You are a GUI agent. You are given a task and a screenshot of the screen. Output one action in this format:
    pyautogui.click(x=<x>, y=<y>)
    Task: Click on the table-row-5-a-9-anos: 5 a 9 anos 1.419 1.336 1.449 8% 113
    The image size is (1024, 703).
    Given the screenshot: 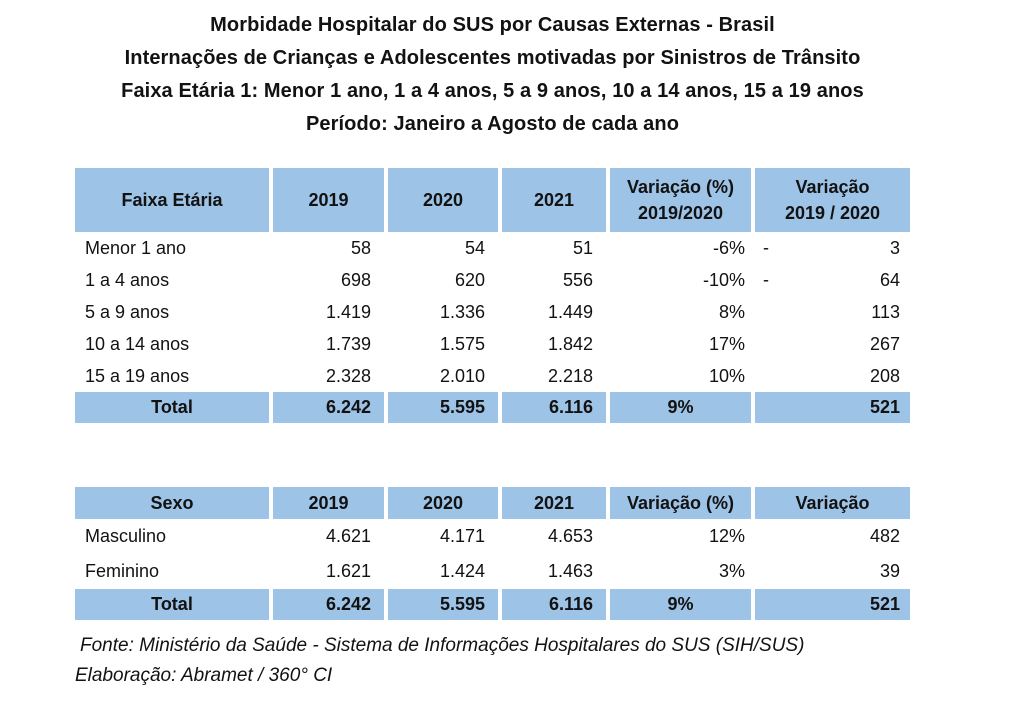 What is the action you would take?
    pyautogui.click(x=492, y=312)
    